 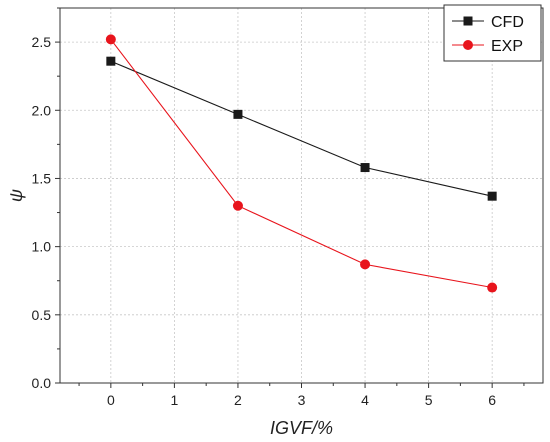 I want to click on x-tick-label: 2, so click(x=238, y=400).